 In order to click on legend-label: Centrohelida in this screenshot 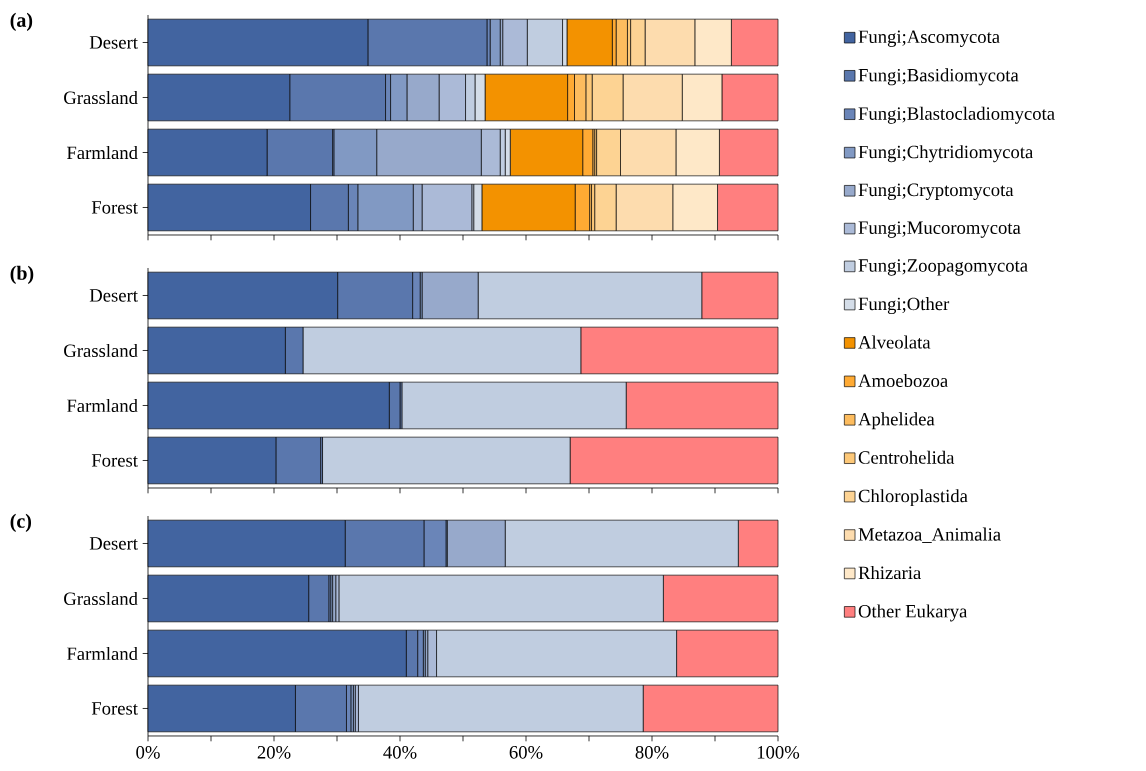, I will do `click(906, 457)`.